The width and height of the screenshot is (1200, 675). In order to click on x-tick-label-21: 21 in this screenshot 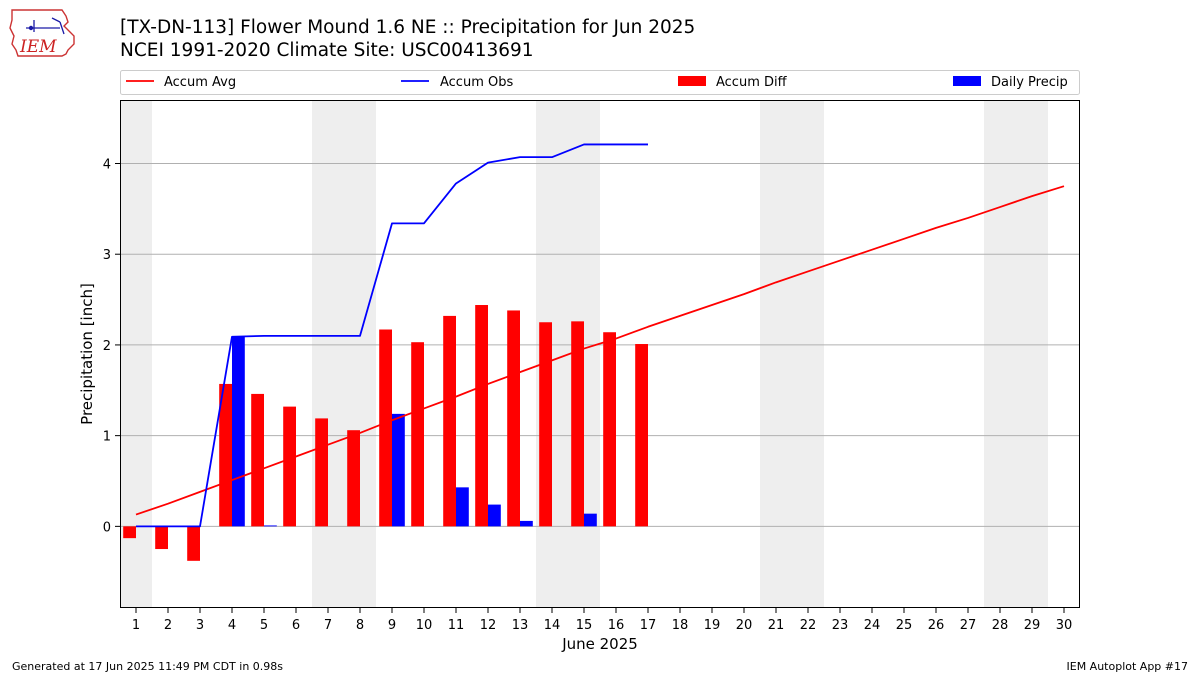, I will do `click(776, 625)`.